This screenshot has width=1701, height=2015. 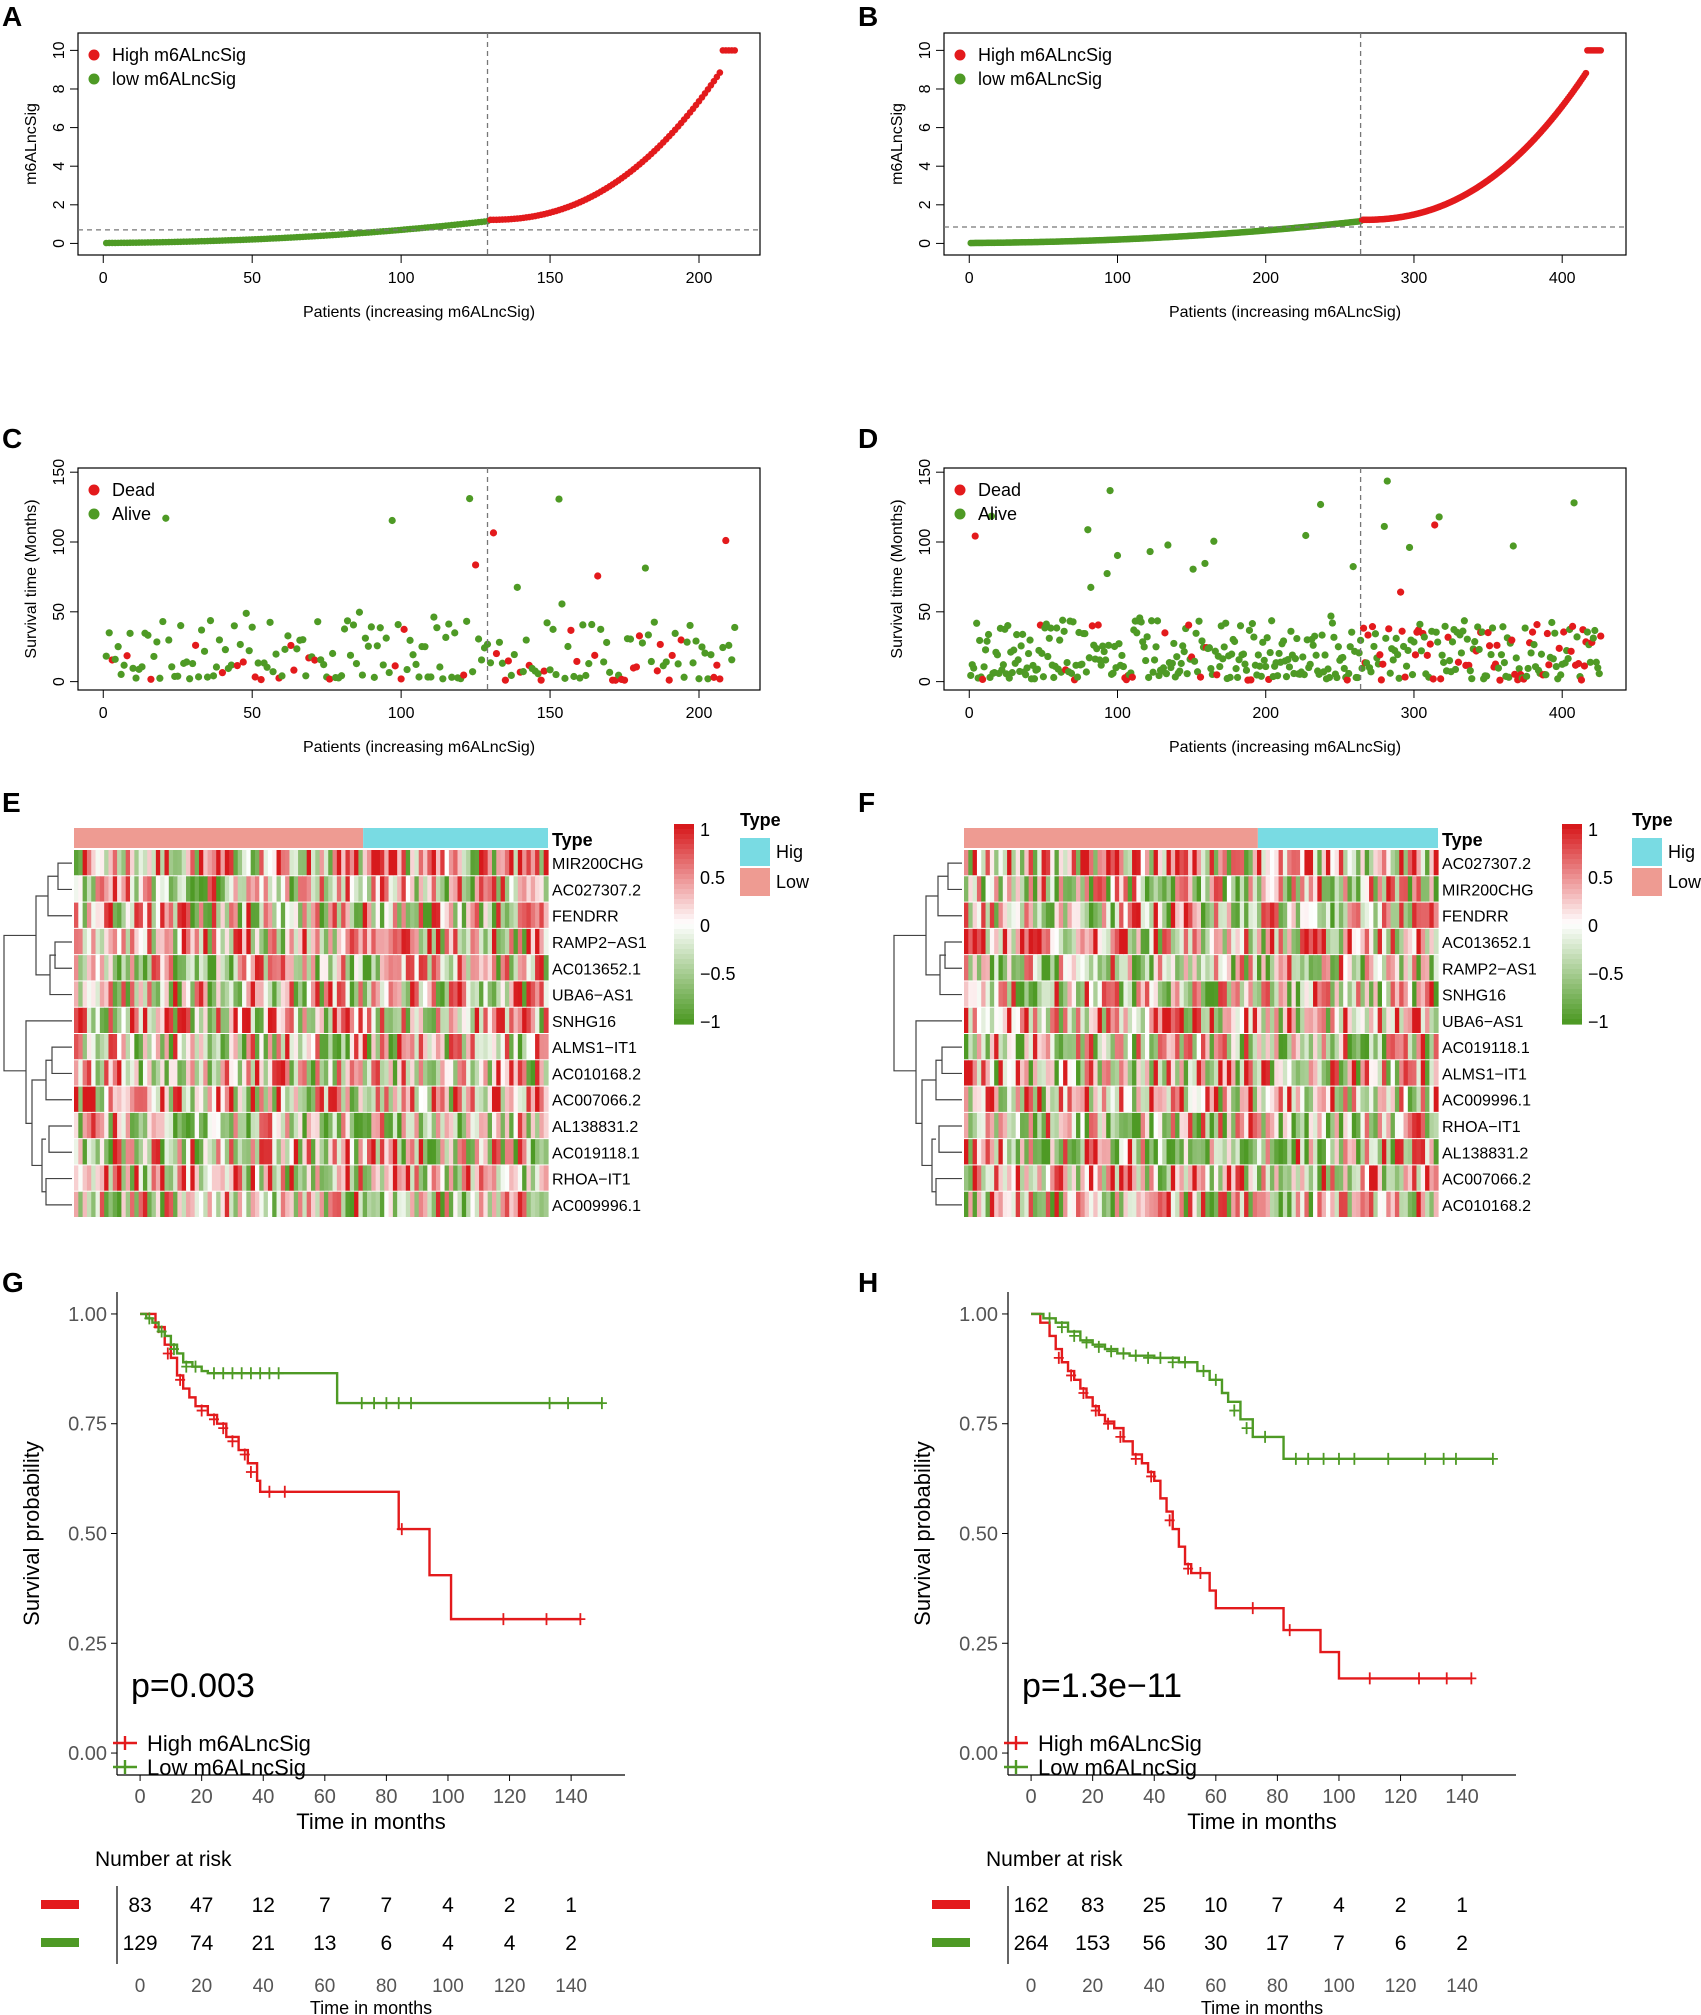 I want to click on colorbar-tick: −1, so click(x=1598, y=1022).